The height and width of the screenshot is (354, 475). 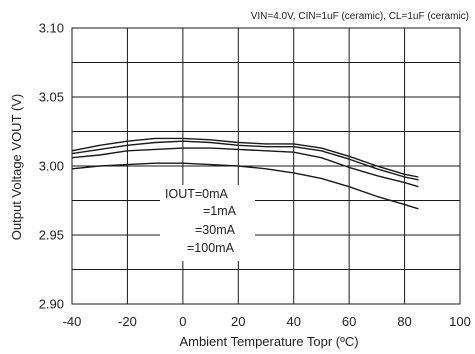 I want to click on legend: IOUT=0mA =1mA =30mA =100mA, so click(x=207, y=223).